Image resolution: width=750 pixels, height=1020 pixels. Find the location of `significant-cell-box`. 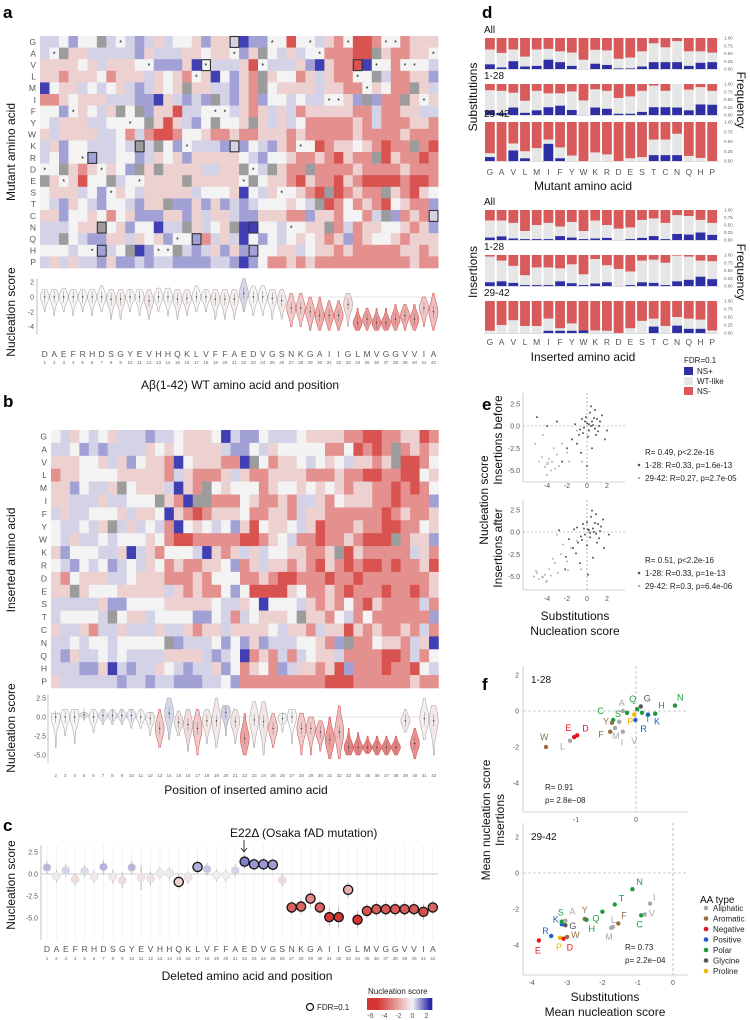

significant-cell-box is located at coordinates (92, 157).